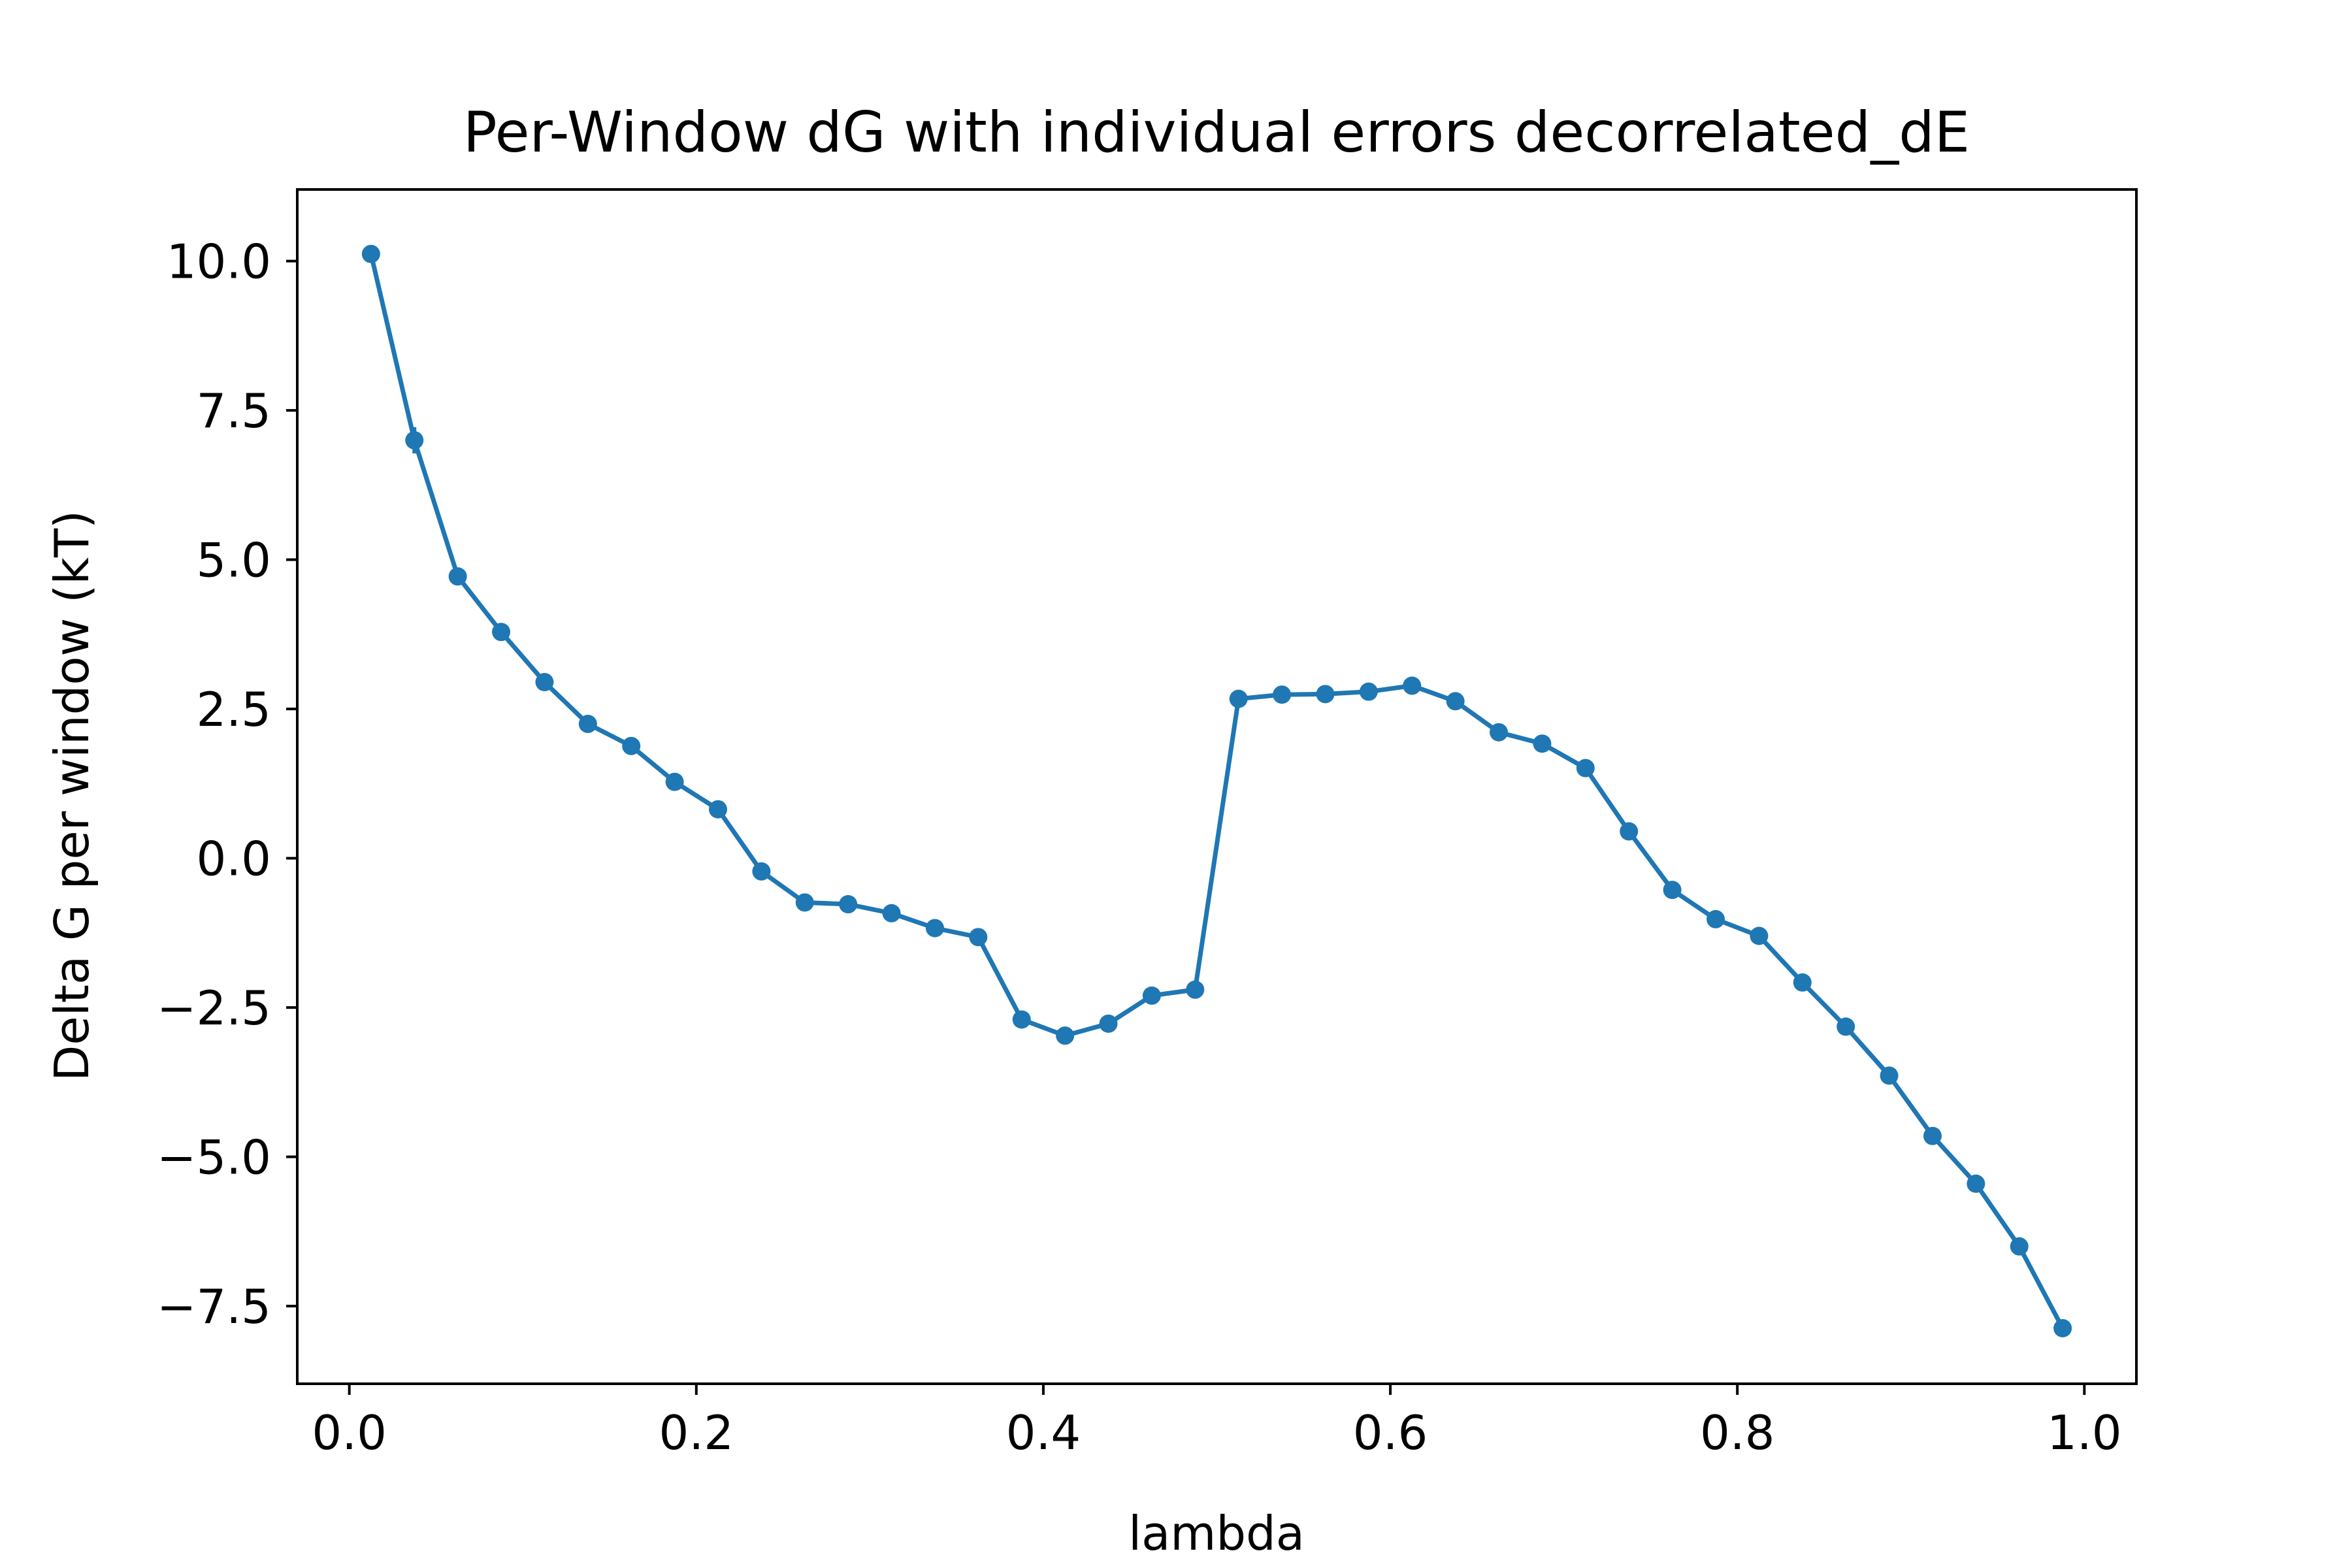 This screenshot has width=2352, height=1568. What do you see at coordinates (1737, 1432) in the screenshot?
I see `x-tick-label: 0.8` at bounding box center [1737, 1432].